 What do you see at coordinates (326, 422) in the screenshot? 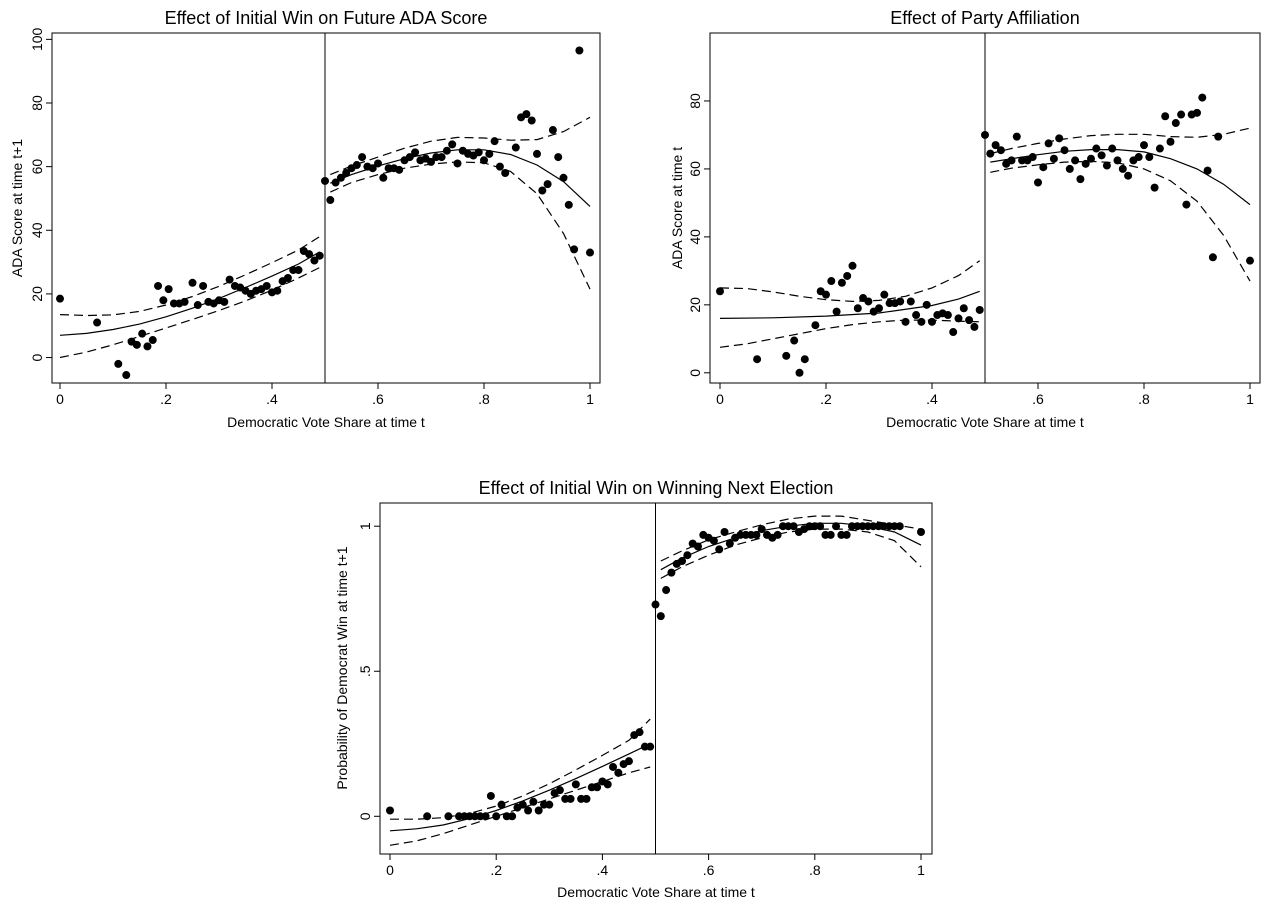
I see `x-axis-label: Democratic Vote Share at time t` at bounding box center [326, 422].